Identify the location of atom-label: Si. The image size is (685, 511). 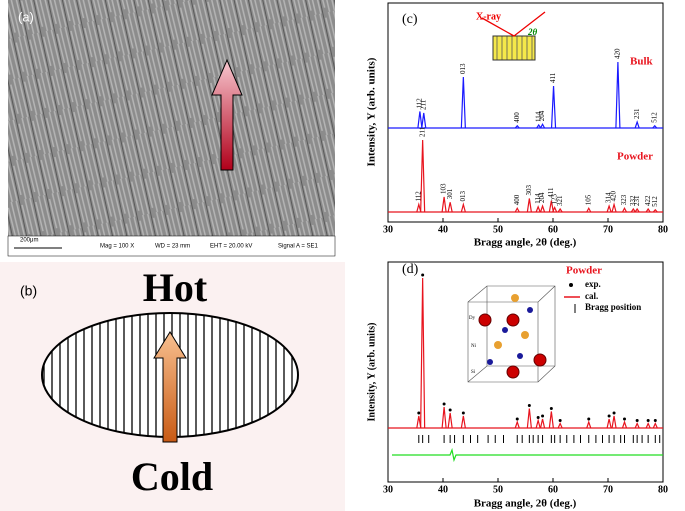
(473, 372).